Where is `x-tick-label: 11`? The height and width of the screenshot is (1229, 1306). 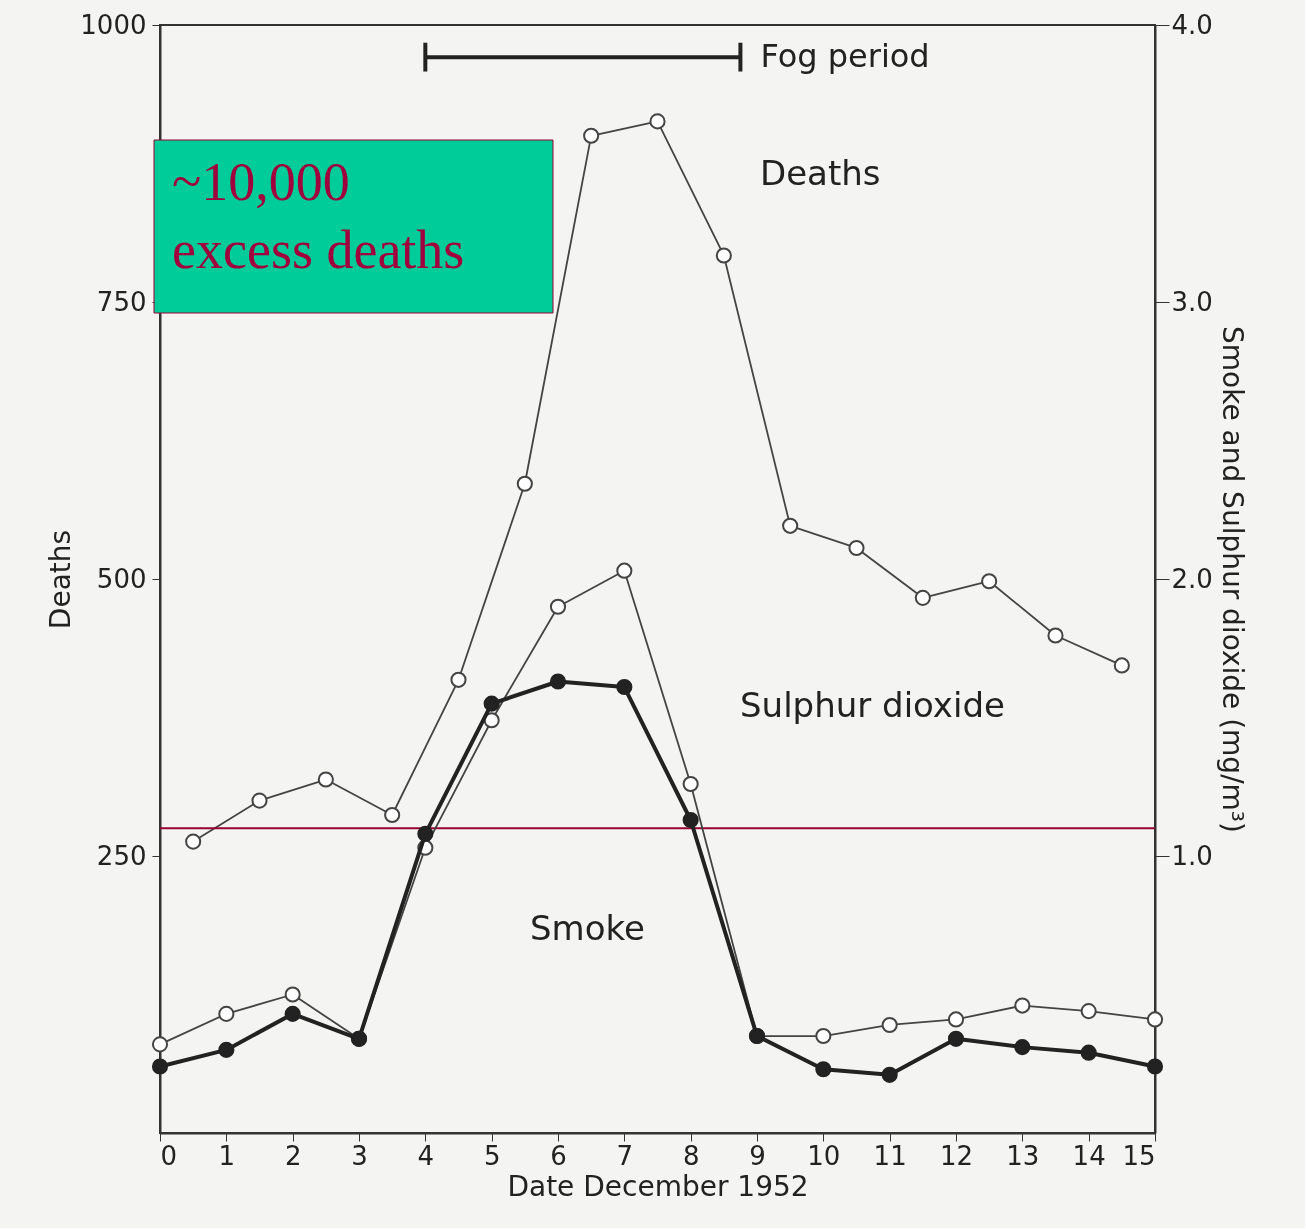
x-tick-label: 11 is located at coordinates (890, 1155).